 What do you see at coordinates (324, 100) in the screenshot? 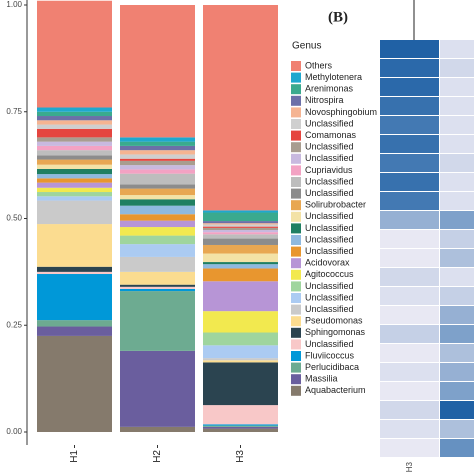
I see `legend-label: Nitrospira` at bounding box center [324, 100].